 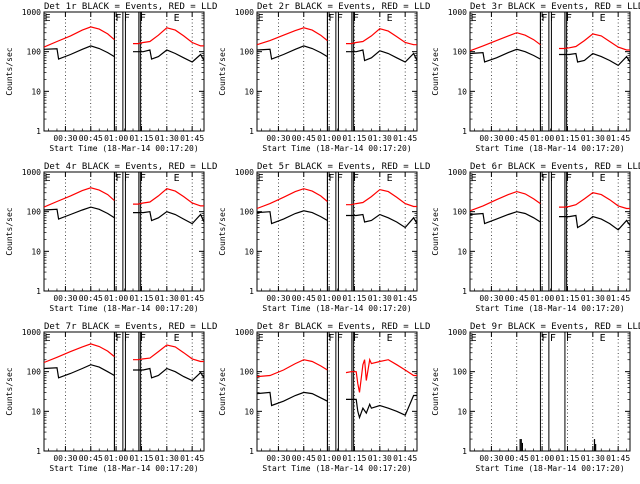 What do you see at coordinates (130, 167) in the screenshot?
I see `panel-title: Det 4r BLACK = Events, RED = LLD` at bounding box center [130, 167].